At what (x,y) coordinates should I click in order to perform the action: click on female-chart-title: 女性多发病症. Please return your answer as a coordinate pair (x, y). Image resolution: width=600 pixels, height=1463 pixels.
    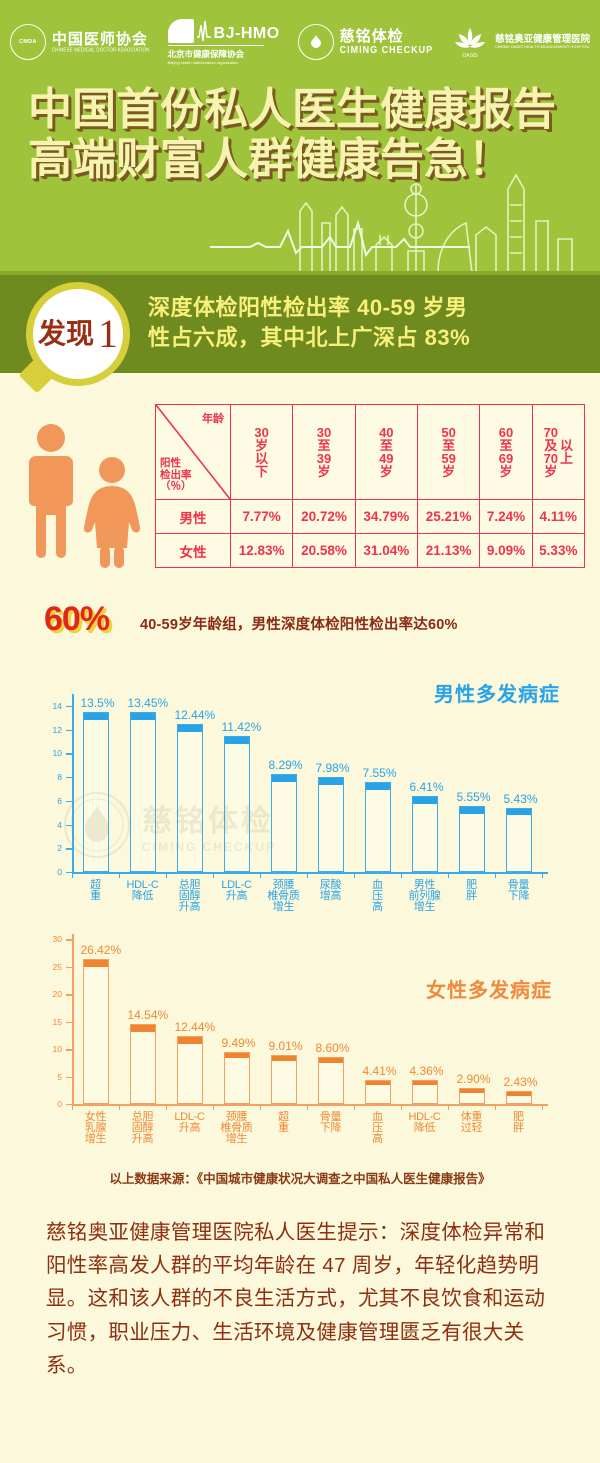
    Looking at the image, I should click on (489, 991).